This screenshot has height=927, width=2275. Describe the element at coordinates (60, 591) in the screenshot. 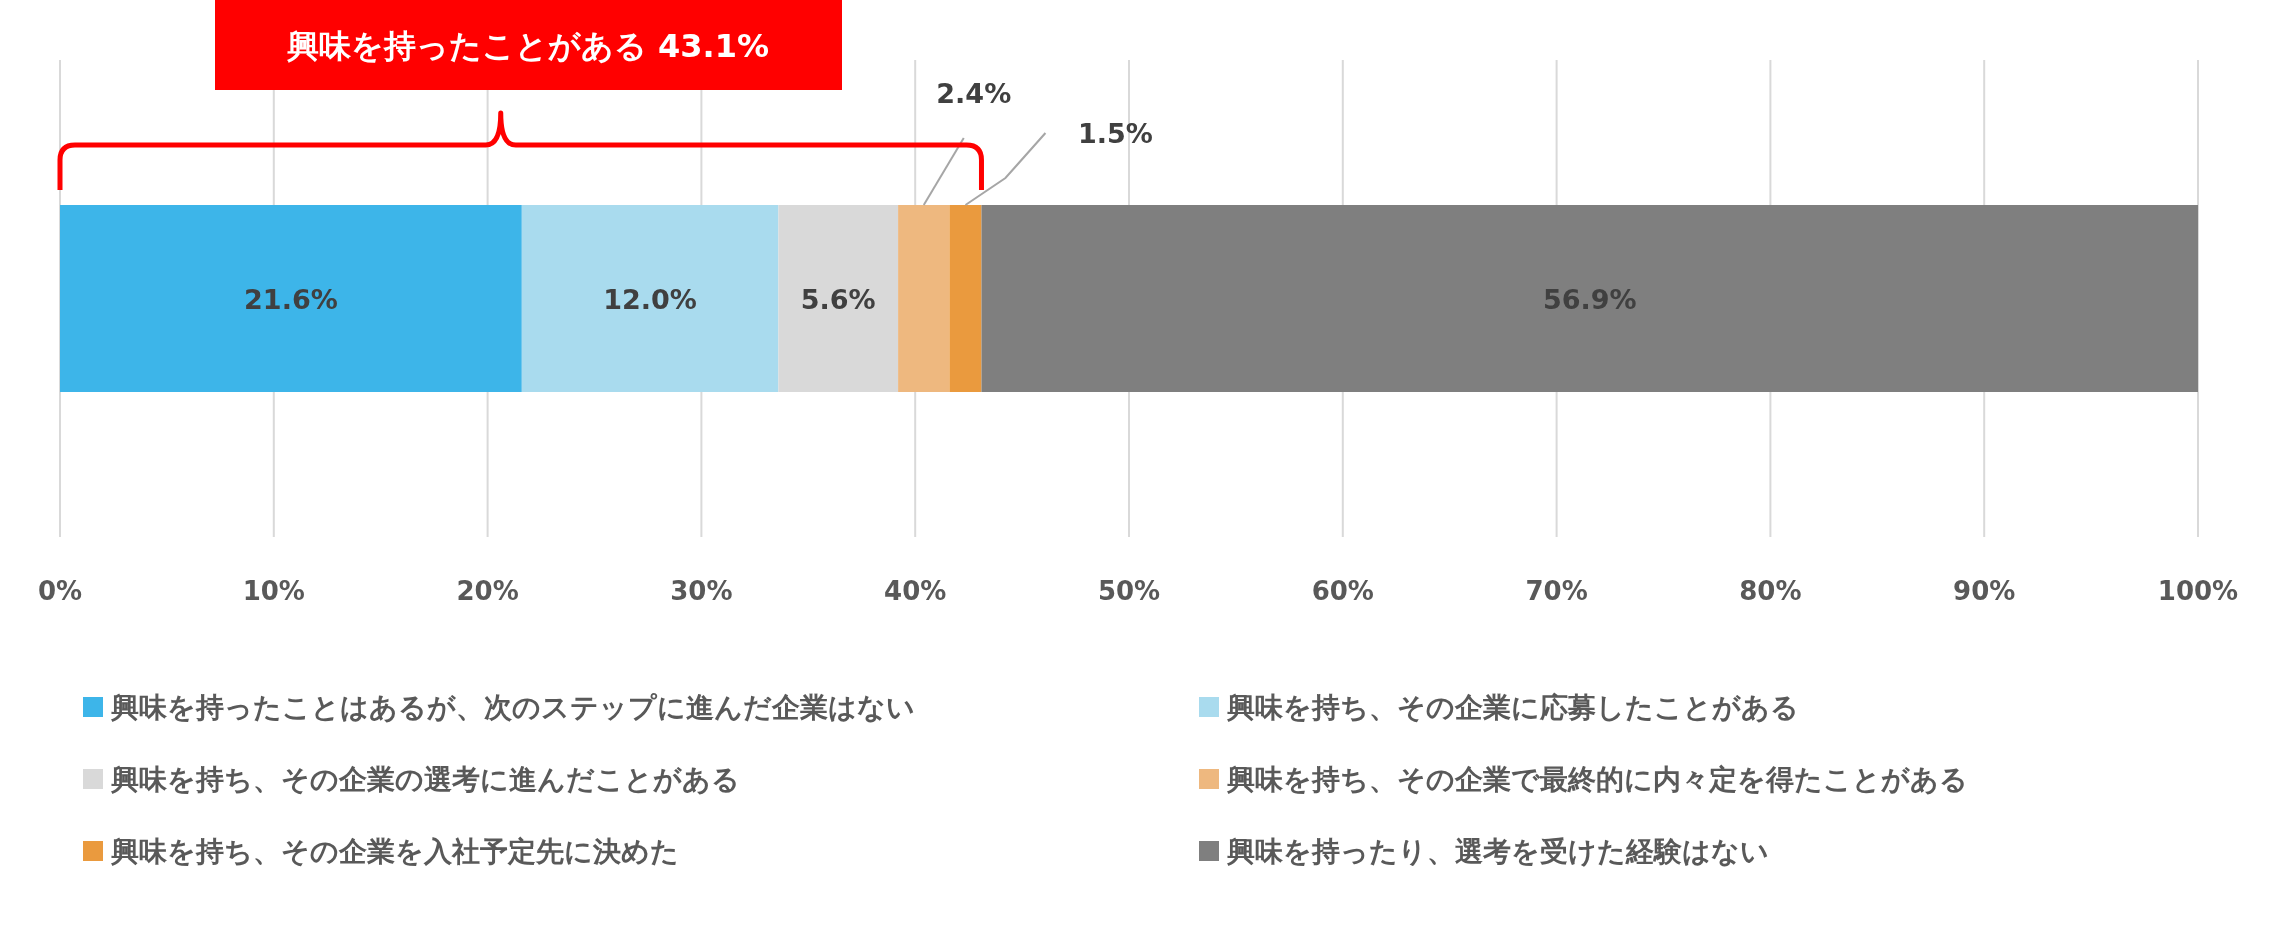

I see `x-tick-label: 0%` at that location.